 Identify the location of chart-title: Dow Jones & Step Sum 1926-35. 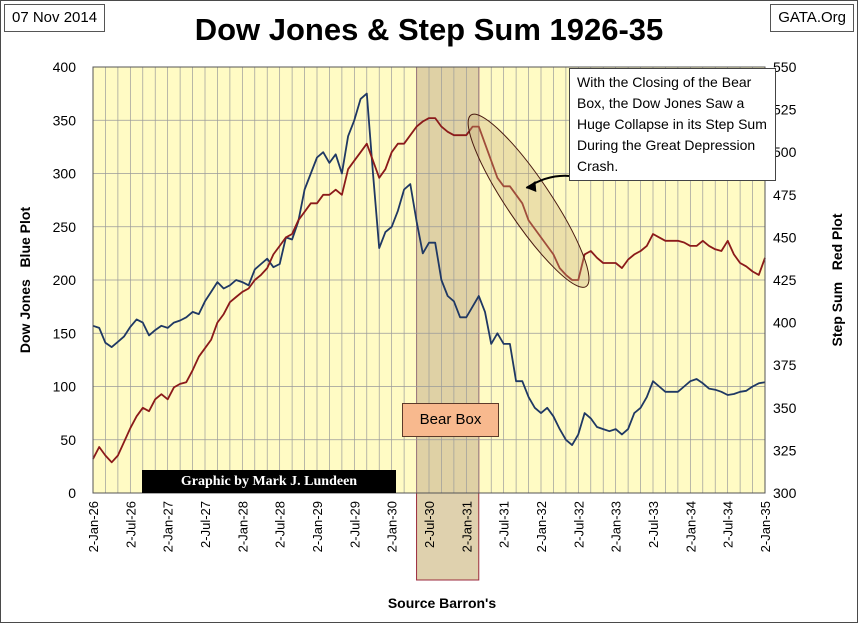
(429, 29).